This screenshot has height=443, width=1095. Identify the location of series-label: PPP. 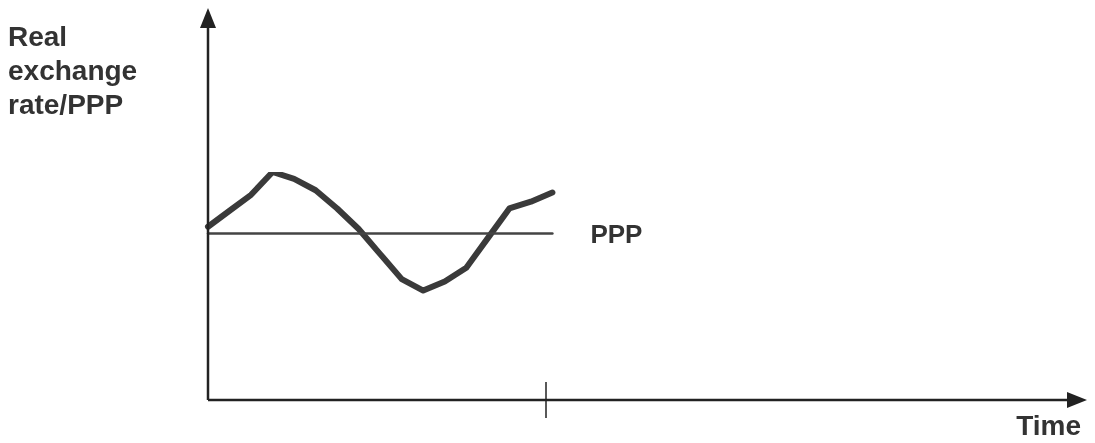
(616, 233).